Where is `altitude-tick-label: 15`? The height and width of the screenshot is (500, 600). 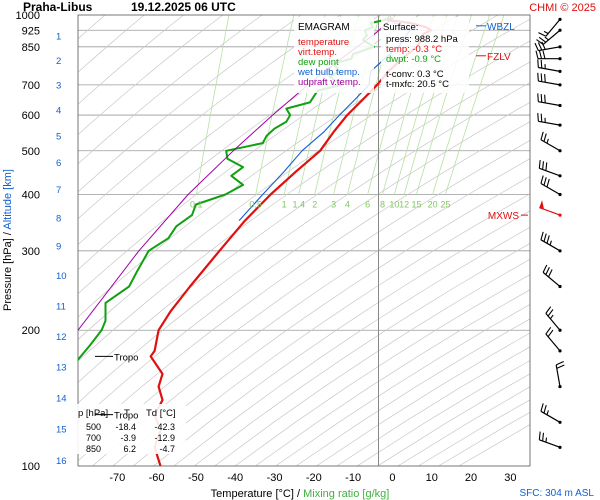 altitude-tick-label: 15 is located at coordinates (61, 430).